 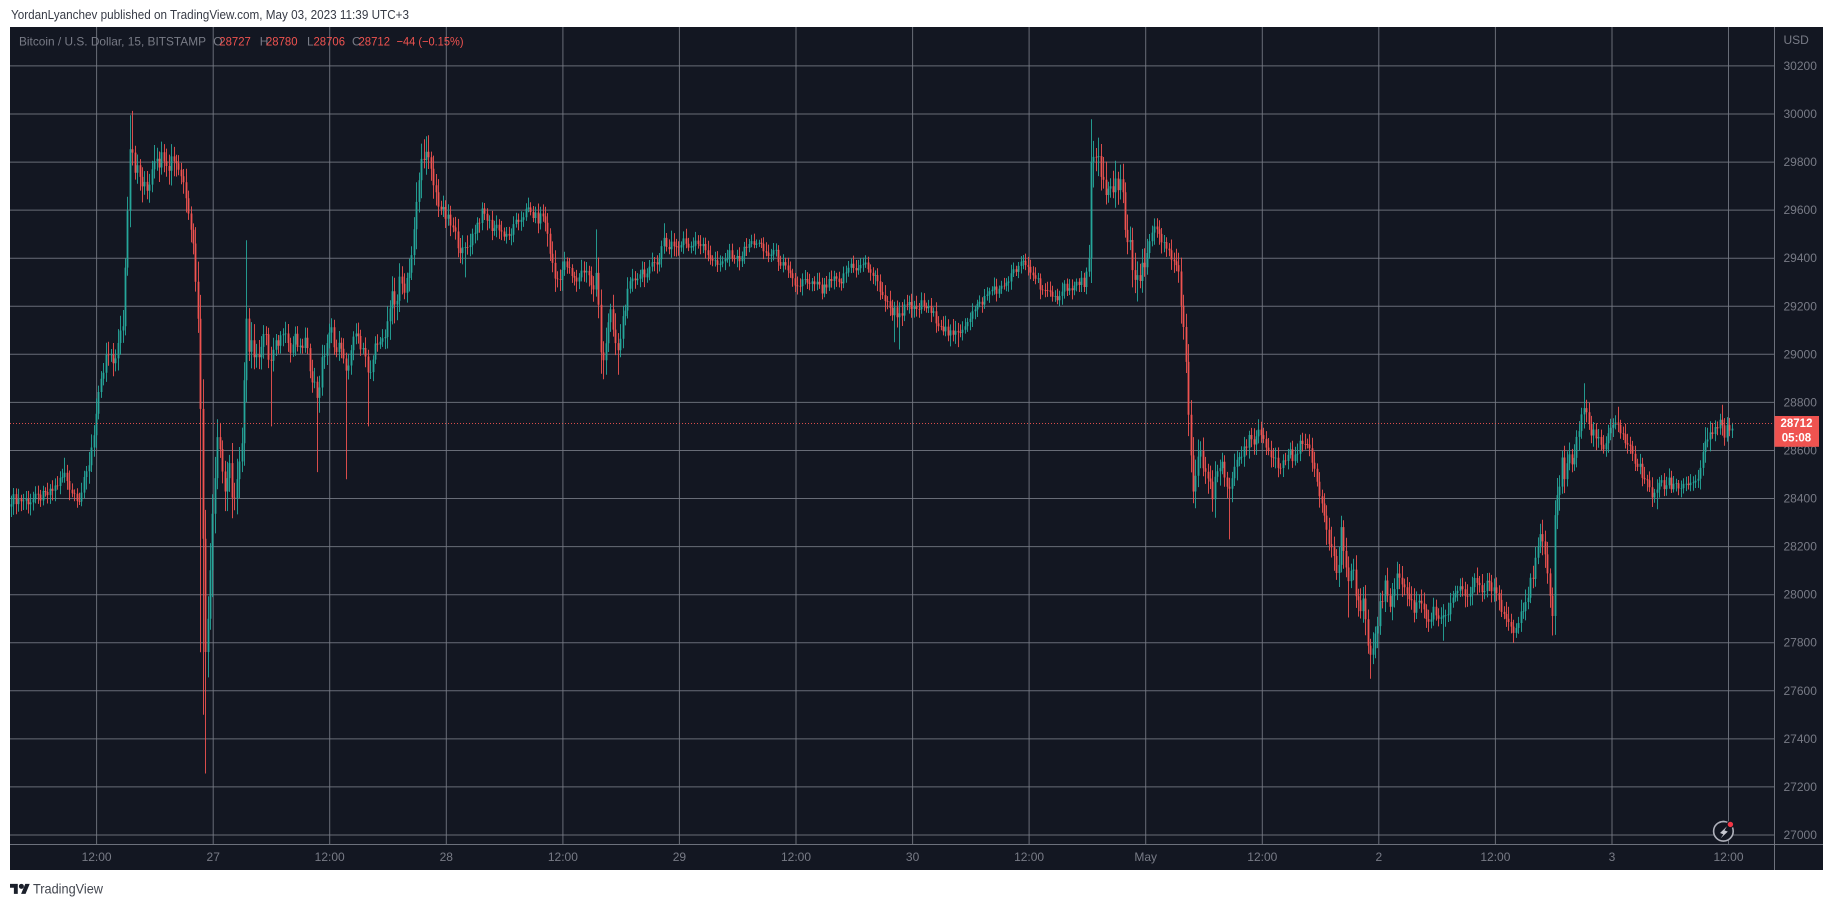 What do you see at coordinates (680, 857) in the screenshot?
I see `svg-text: 29` at bounding box center [680, 857].